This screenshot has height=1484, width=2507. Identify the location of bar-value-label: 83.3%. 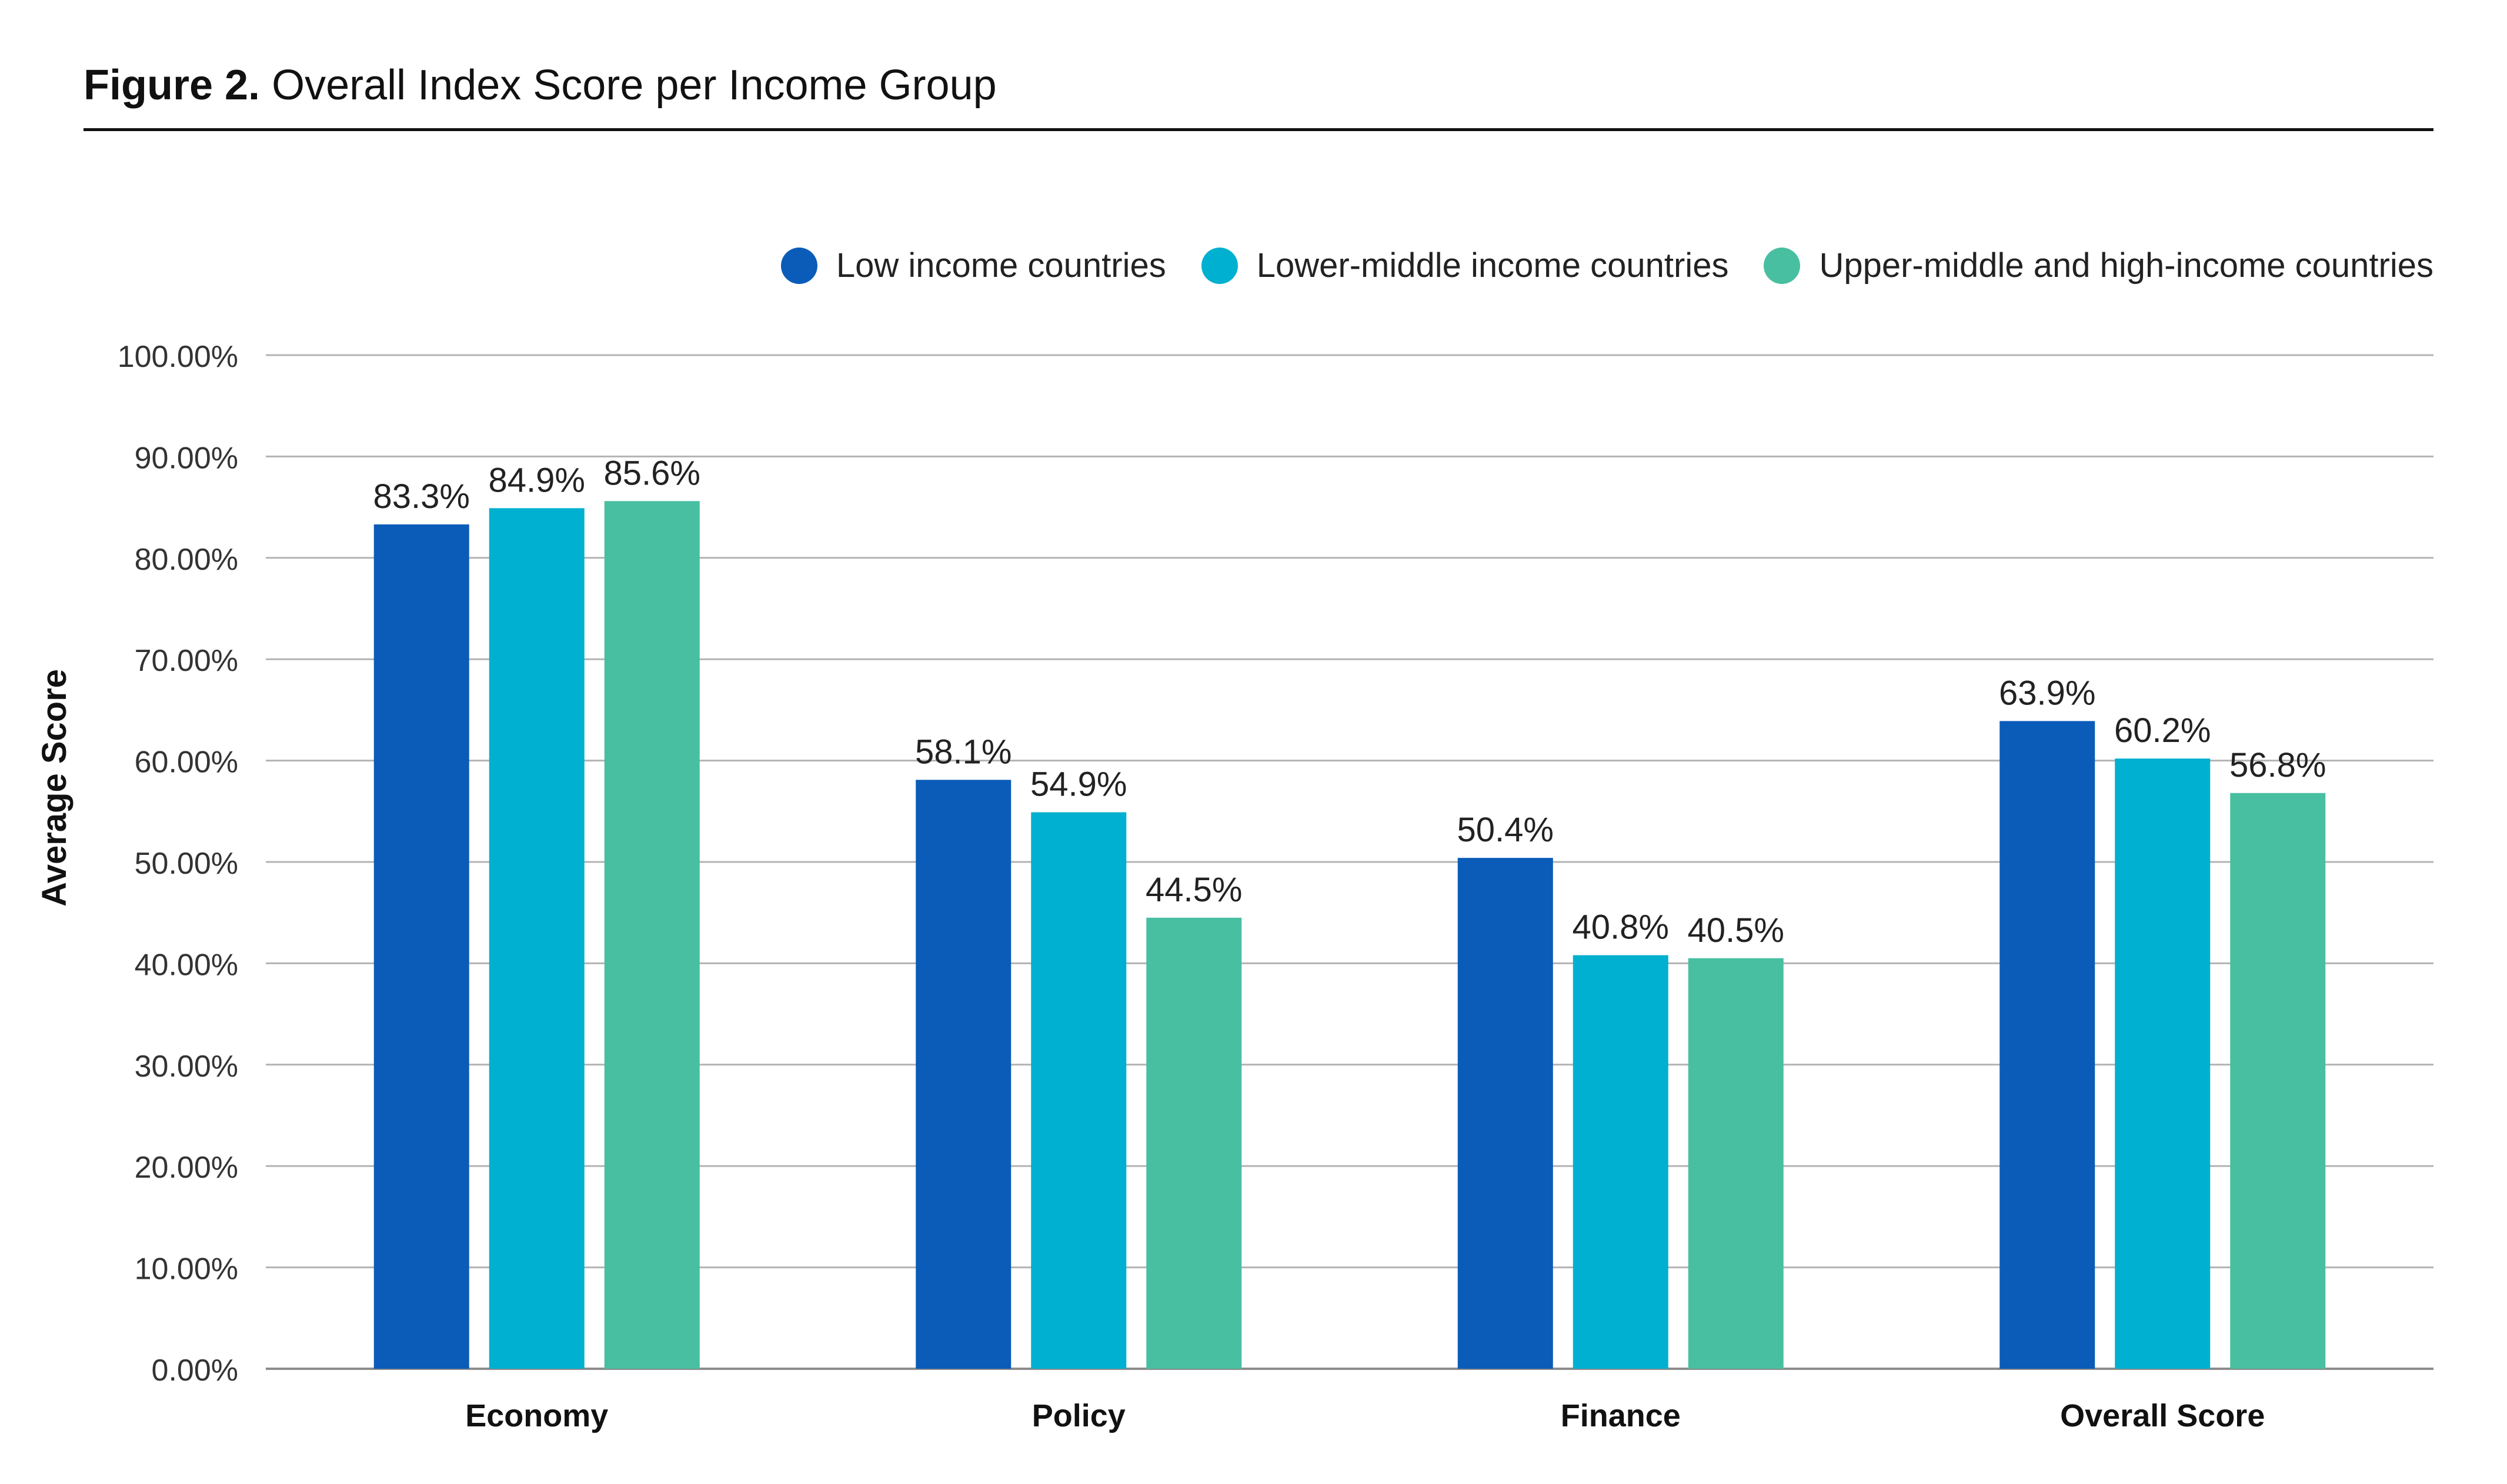
(421, 496).